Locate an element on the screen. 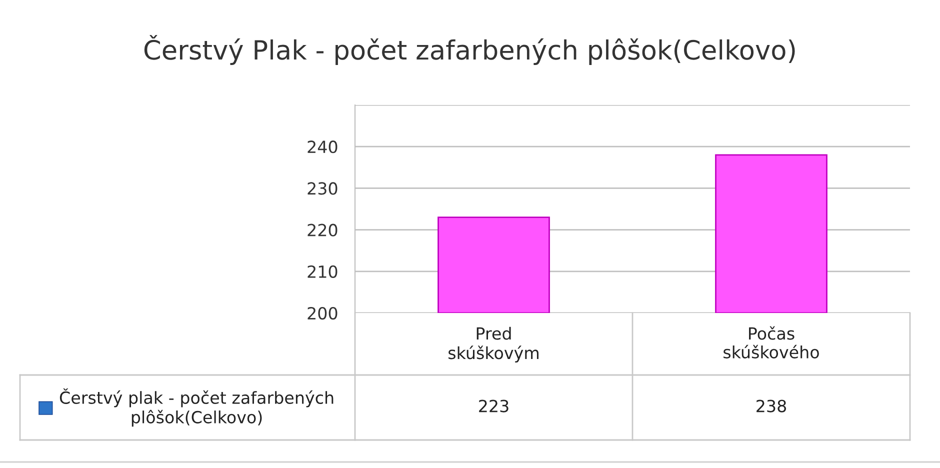 Image resolution: width=940 pixels, height=468 pixels. data-label: 238 is located at coordinates (771, 406).